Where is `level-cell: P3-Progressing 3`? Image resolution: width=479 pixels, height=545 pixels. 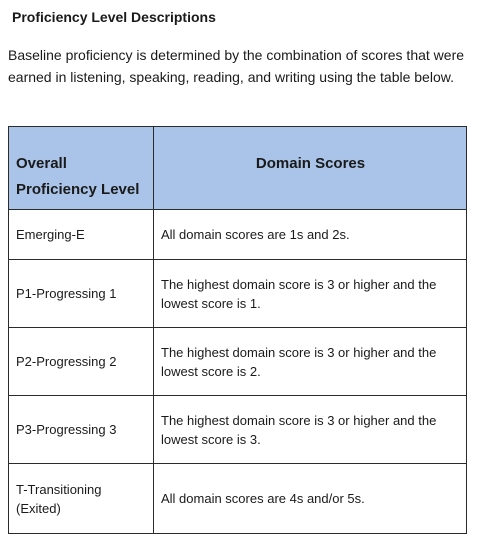
level-cell: P3-Progressing 3 is located at coordinates (81, 429).